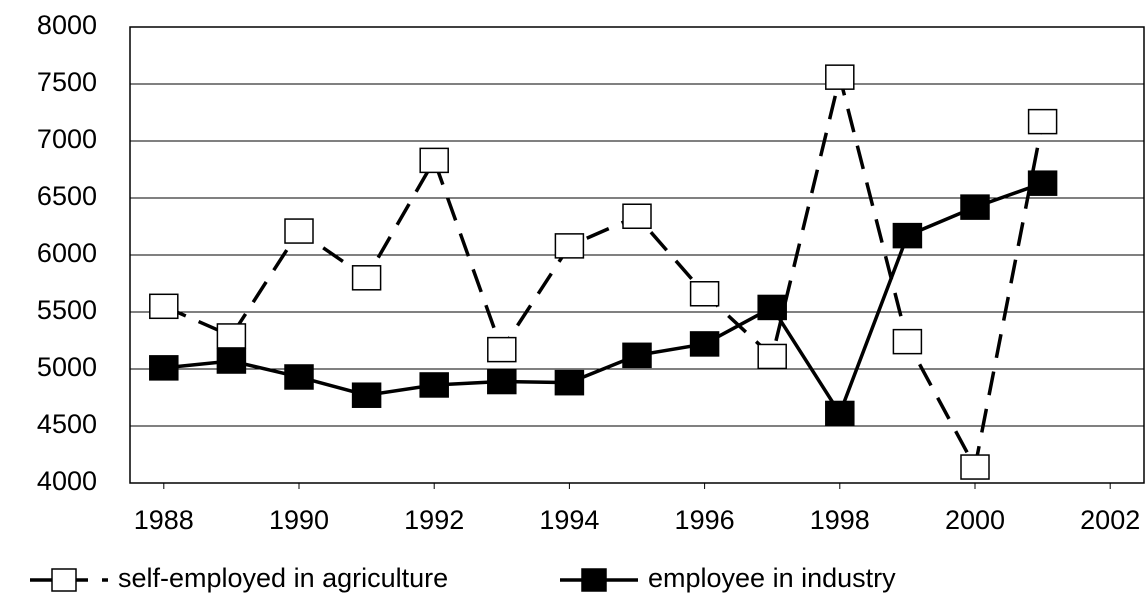 The image size is (1145, 615). I want to click on y-tick-label: 6500, so click(67, 196).